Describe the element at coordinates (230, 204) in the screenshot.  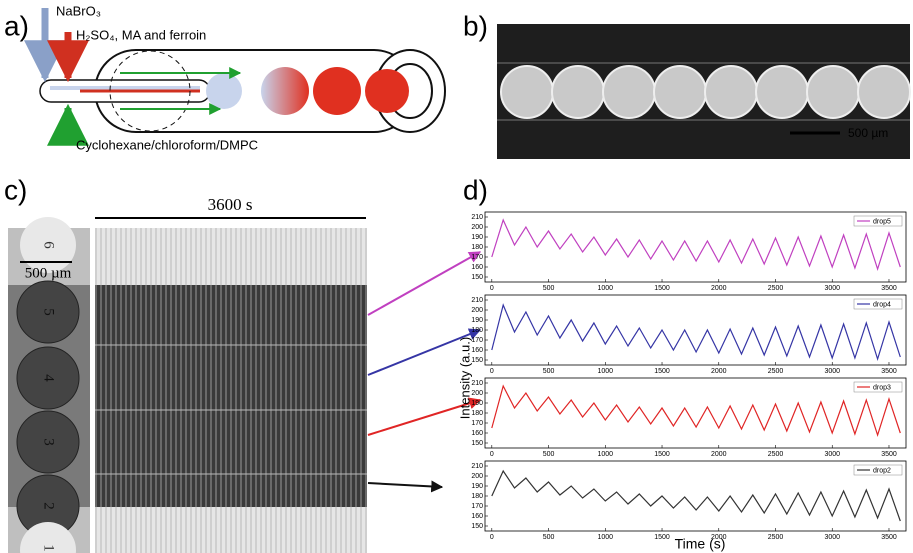
I see `duration: 3600 s` at that location.